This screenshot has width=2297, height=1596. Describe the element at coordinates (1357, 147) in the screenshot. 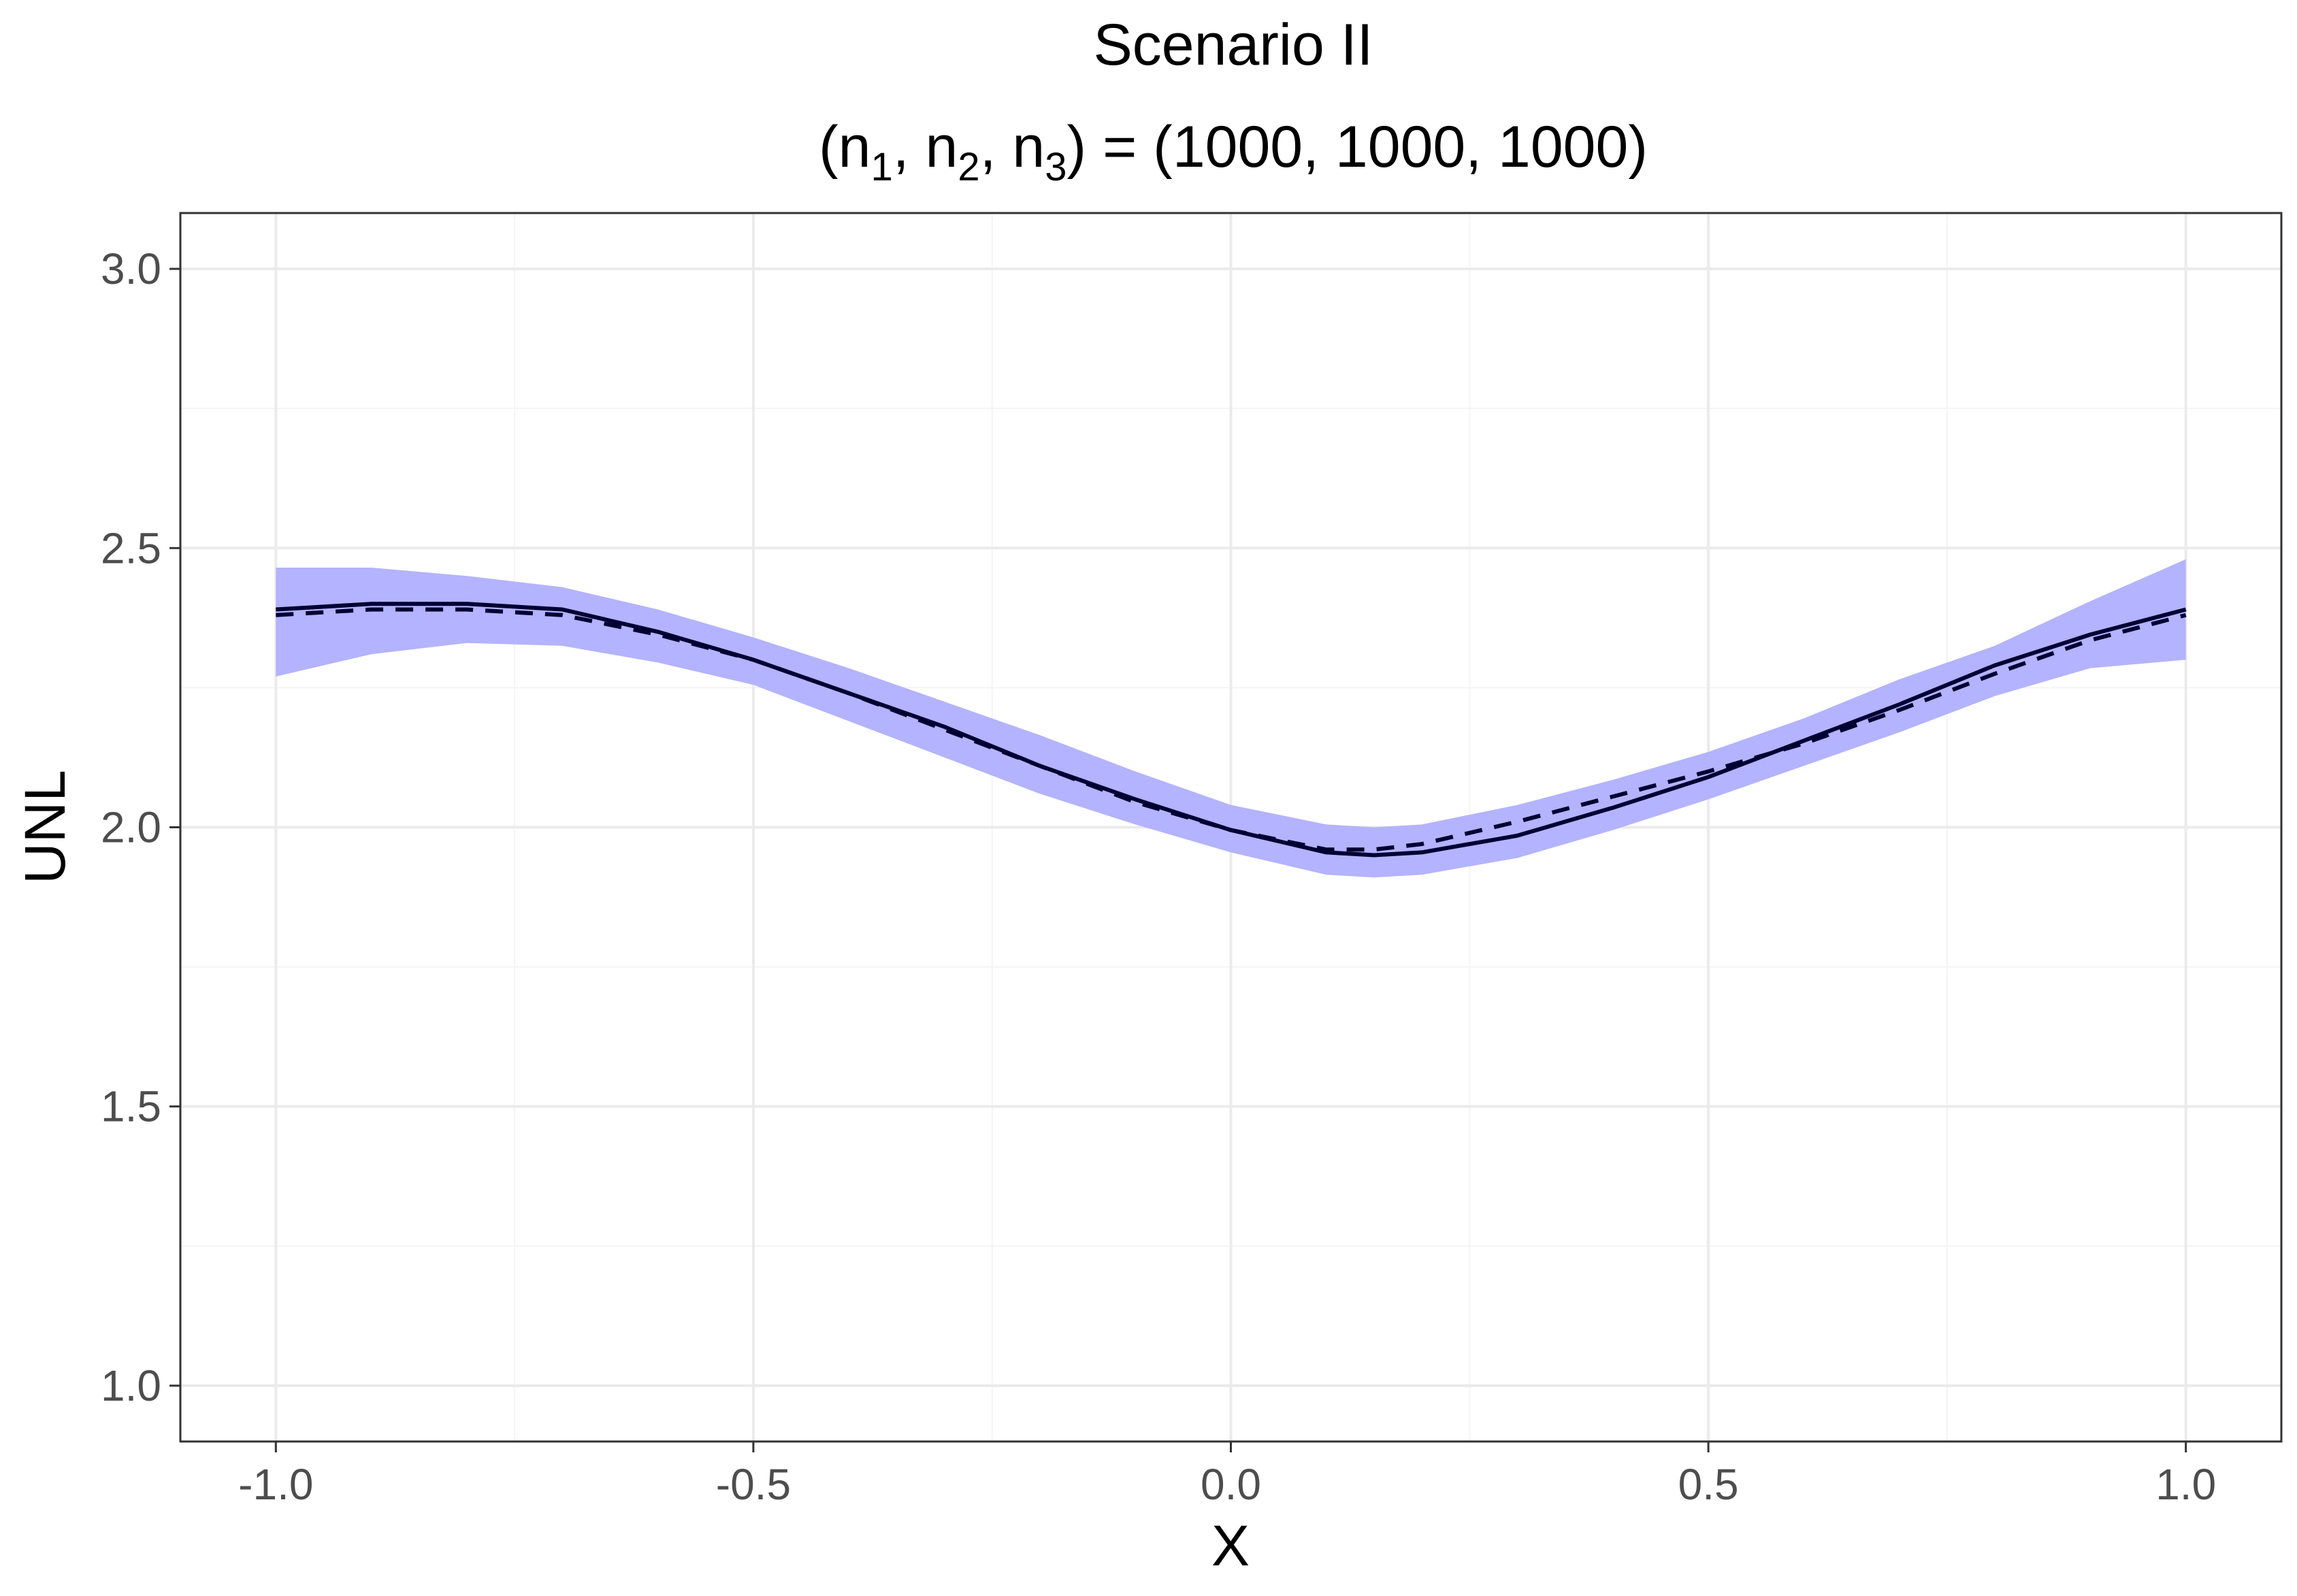

I see `subtitle-suffix: ) = (1000, 1000, 1000)` at that location.